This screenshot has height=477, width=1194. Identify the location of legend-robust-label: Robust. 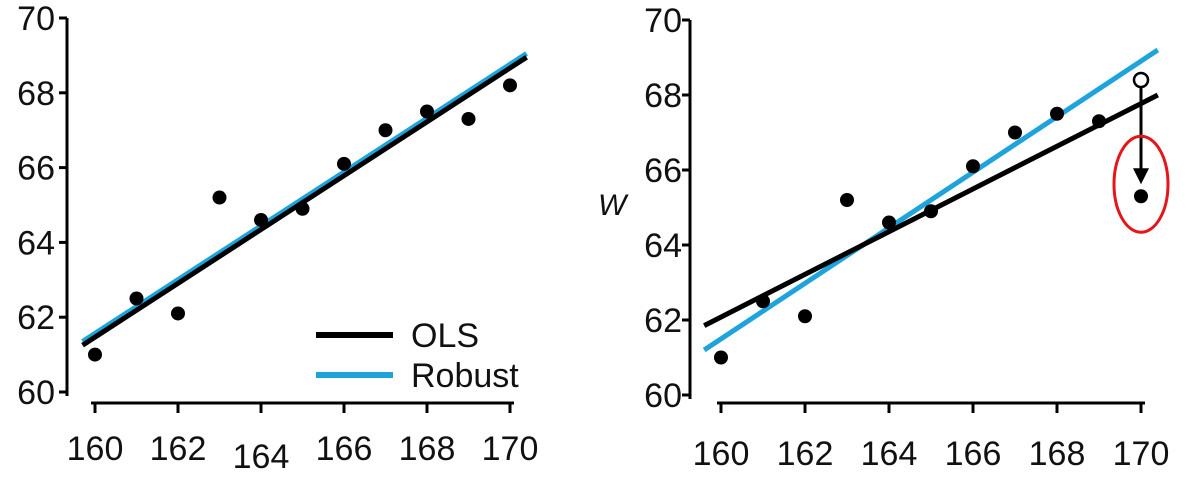
(465, 376).